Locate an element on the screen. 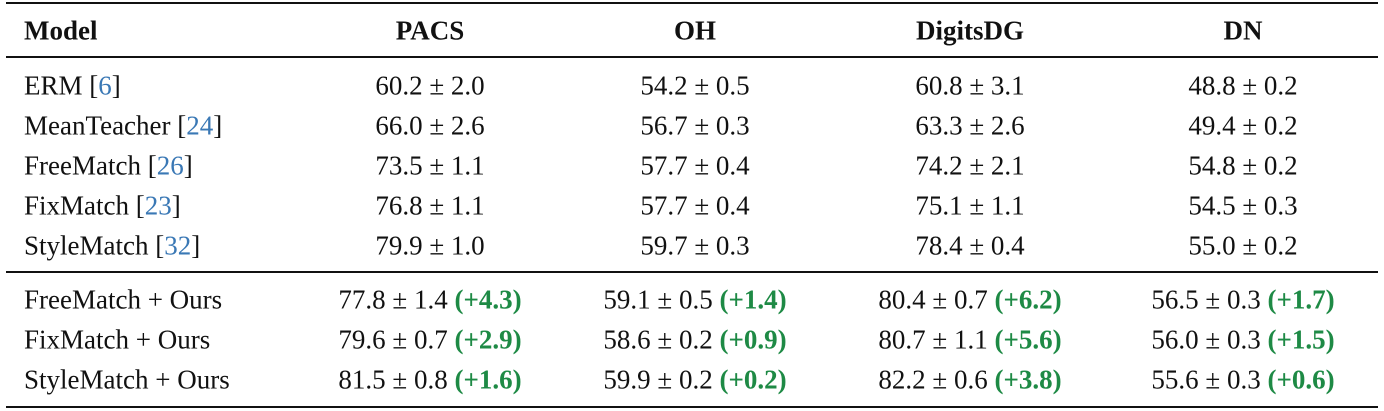 Image resolution: width=1384 pixels, height=411 pixels. model-cell: StyleMatch + Ours is located at coordinates (127, 379).